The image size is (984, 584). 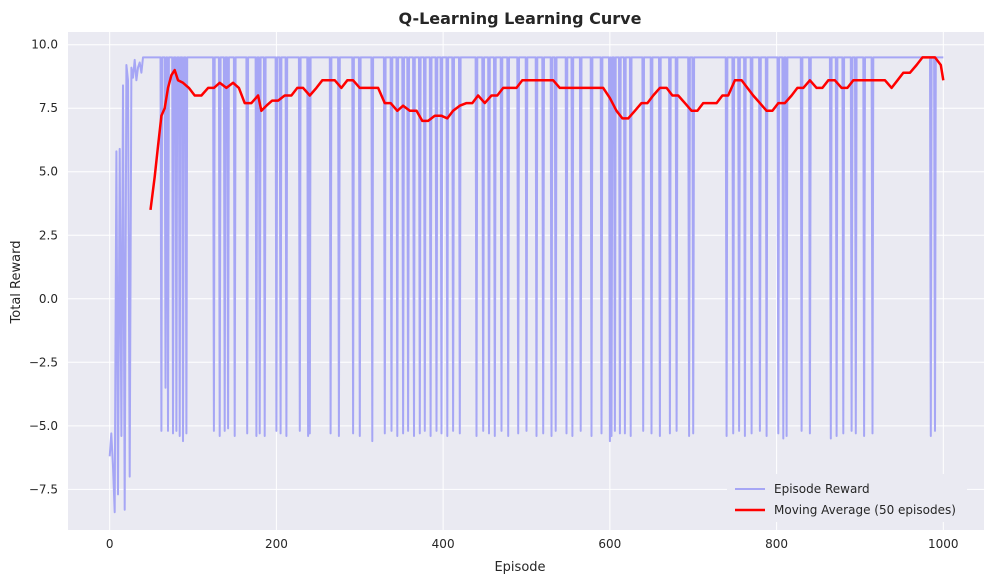 I want to click on y-tick-label: 7.5, so click(x=48, y=108).